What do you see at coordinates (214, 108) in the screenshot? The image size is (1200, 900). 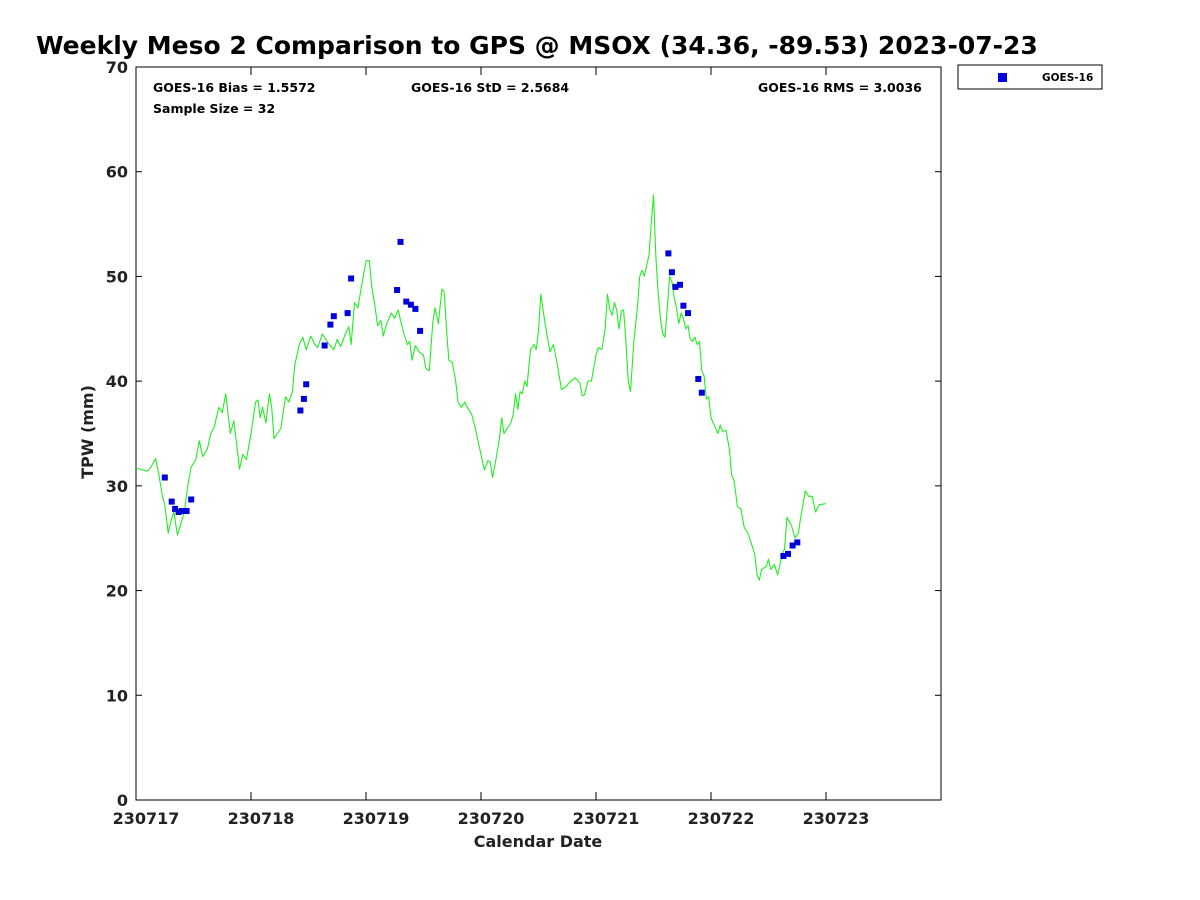 I see `sample-size-stat: Sample Size = 32` at bounding box center [214, 108].